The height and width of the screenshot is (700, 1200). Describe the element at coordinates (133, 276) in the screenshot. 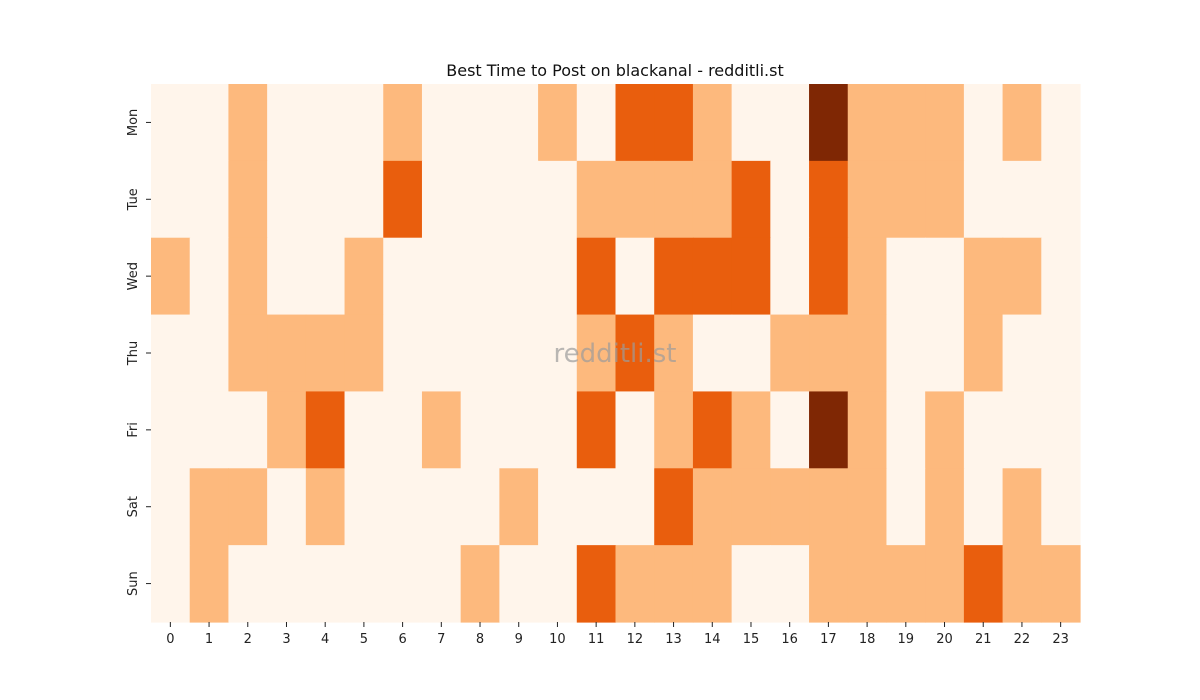

I see `y-tick-label: Wed` at that location.